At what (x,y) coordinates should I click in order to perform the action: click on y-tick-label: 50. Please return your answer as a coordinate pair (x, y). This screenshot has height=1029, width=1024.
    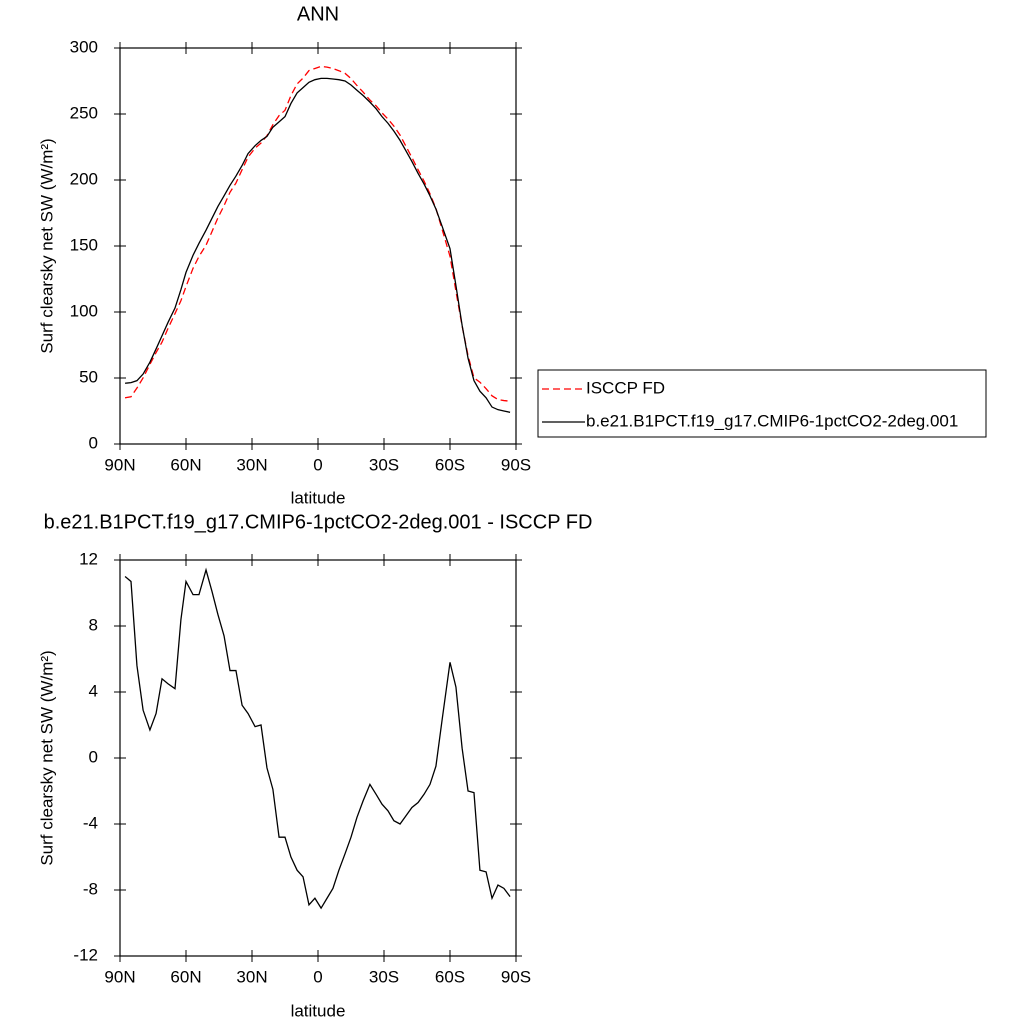
    Looking at the image, I should click on (88, 376).